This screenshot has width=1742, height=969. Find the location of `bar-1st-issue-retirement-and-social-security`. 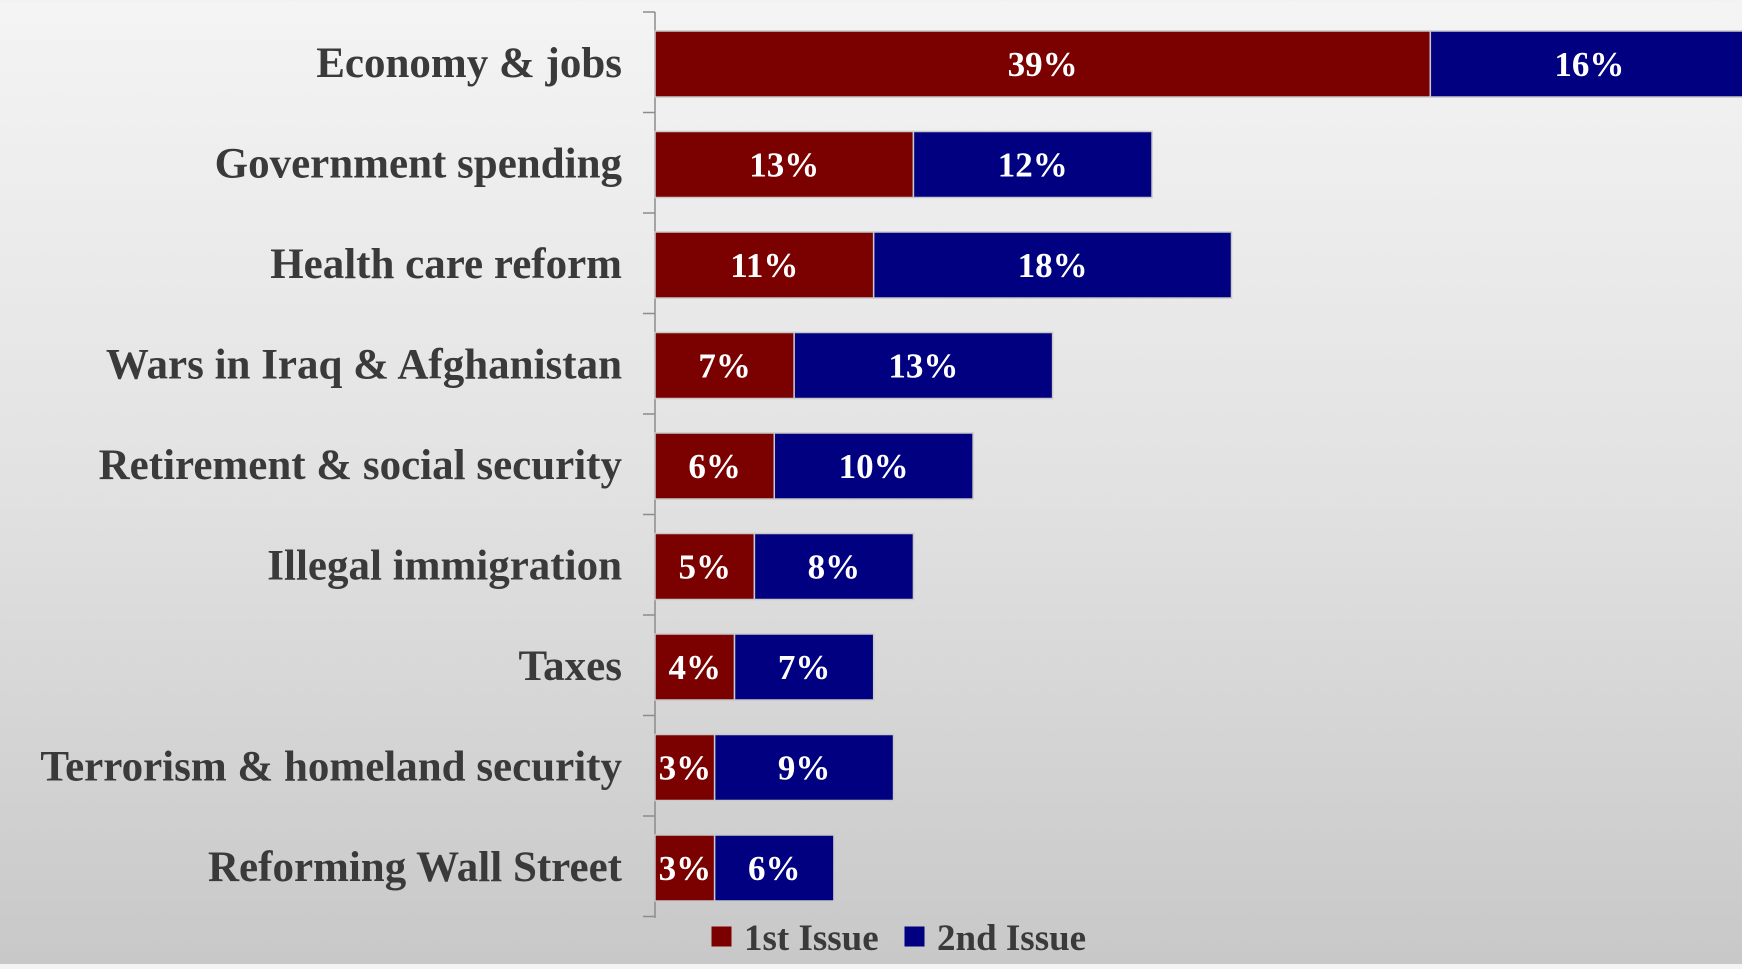

bar-1st-issue-retirement-and-social-security is located at coordinates (715, 466).